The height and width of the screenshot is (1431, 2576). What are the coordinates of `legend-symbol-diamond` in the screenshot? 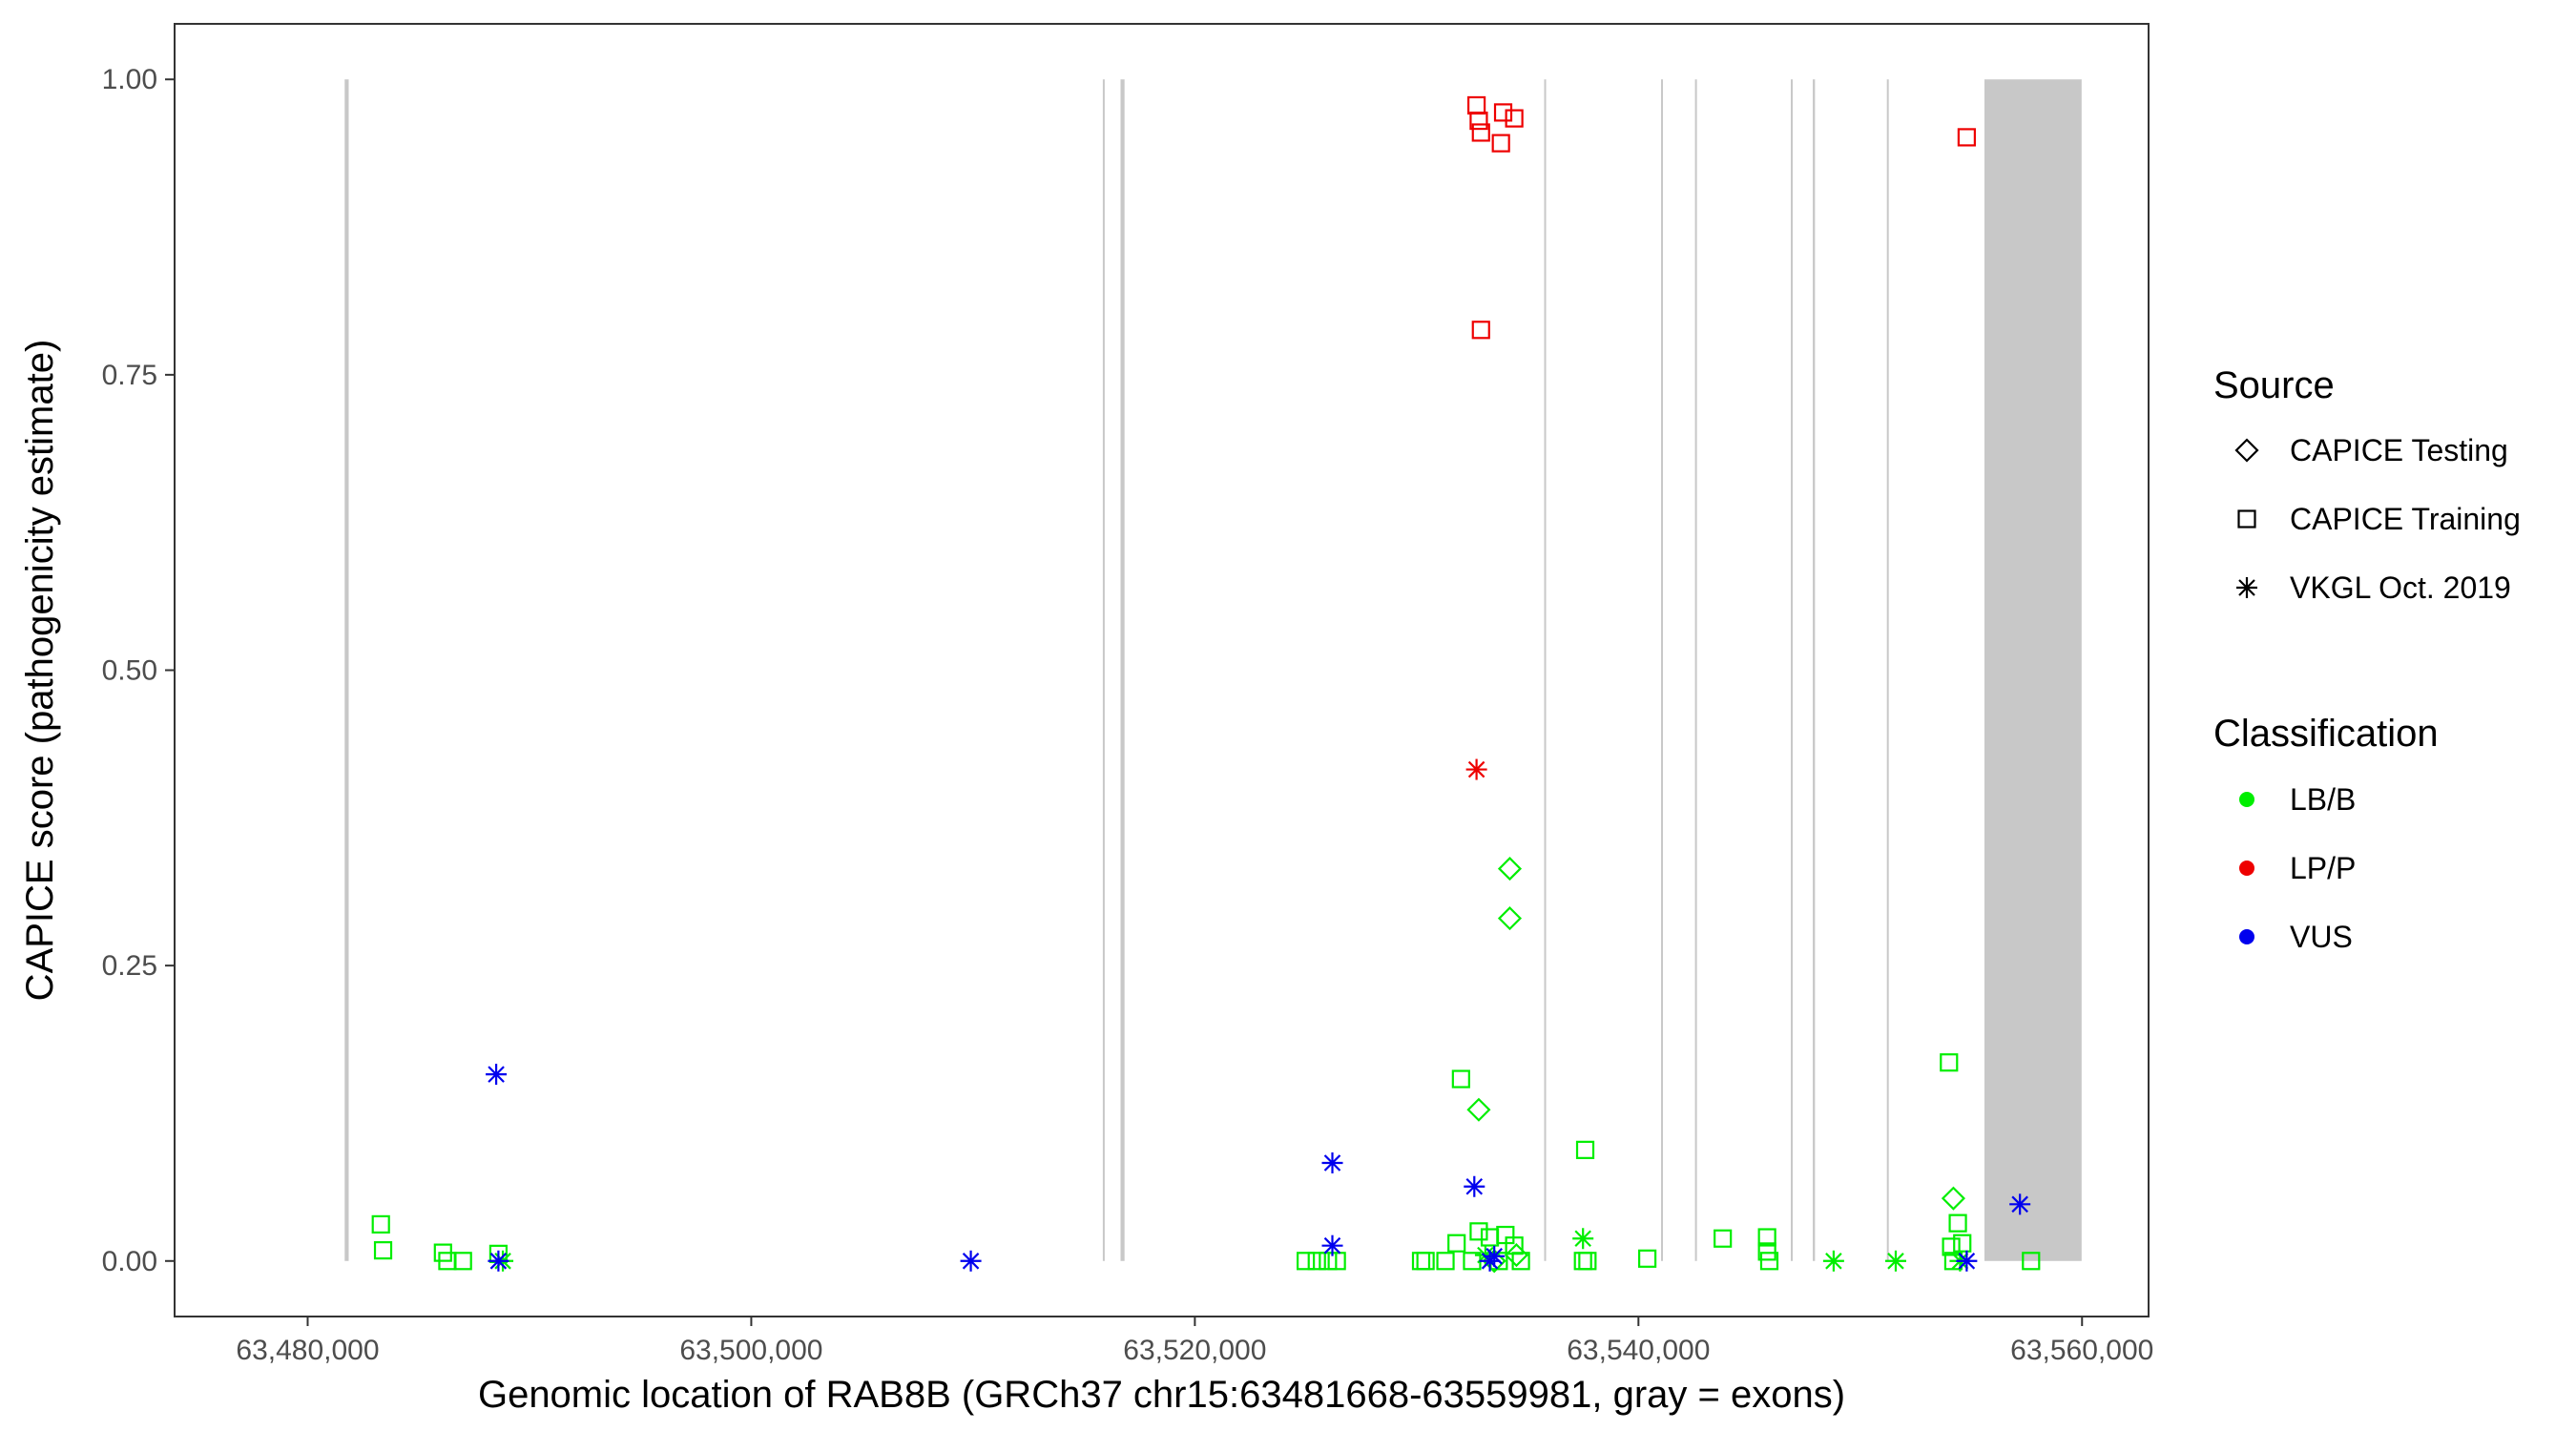 It's located at (2246, 450).